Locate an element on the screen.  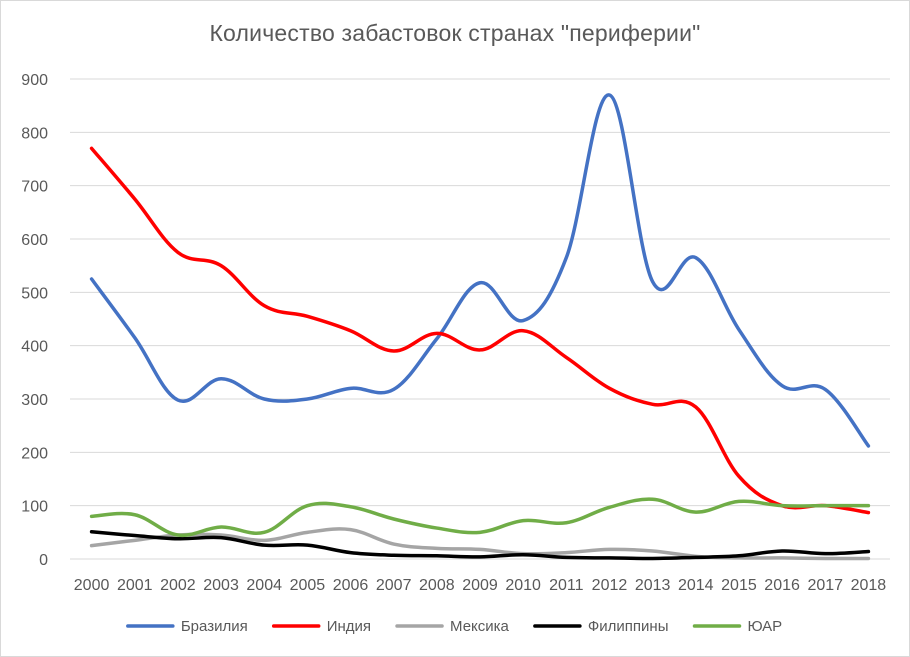
legend: Бразилия Индия Мексика Филиппины ЮАР is located at coordinates (454, 626).